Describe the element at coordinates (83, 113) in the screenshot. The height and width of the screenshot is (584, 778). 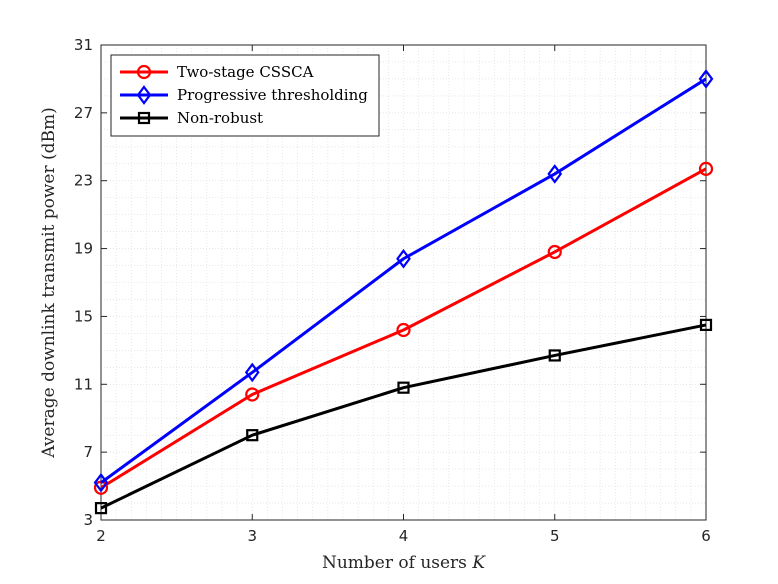
I see `y-tick-label: 27` at that location.